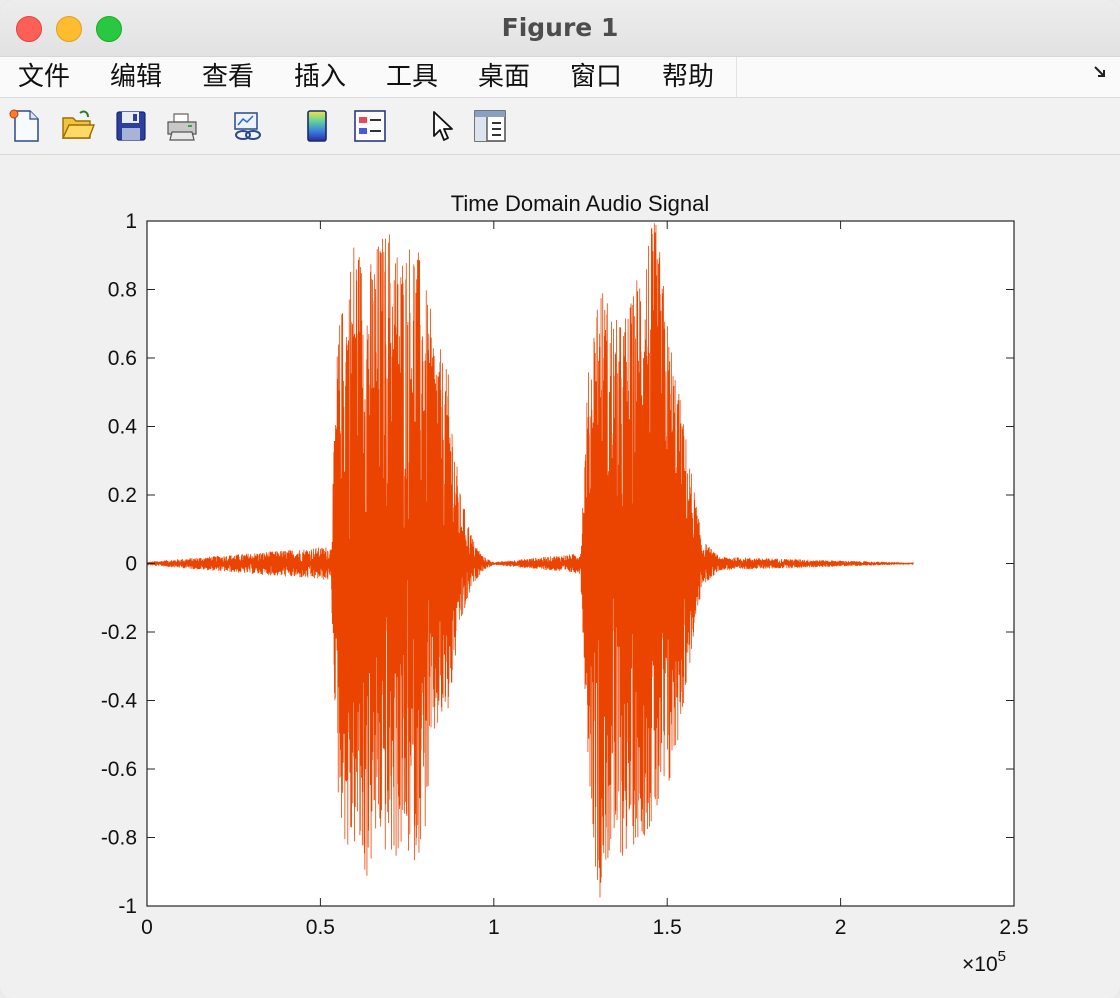  What do you see at coordinates (228, 77) in the screenshot?
I see `menu-view: 查看` at bounding box center [228, 77].